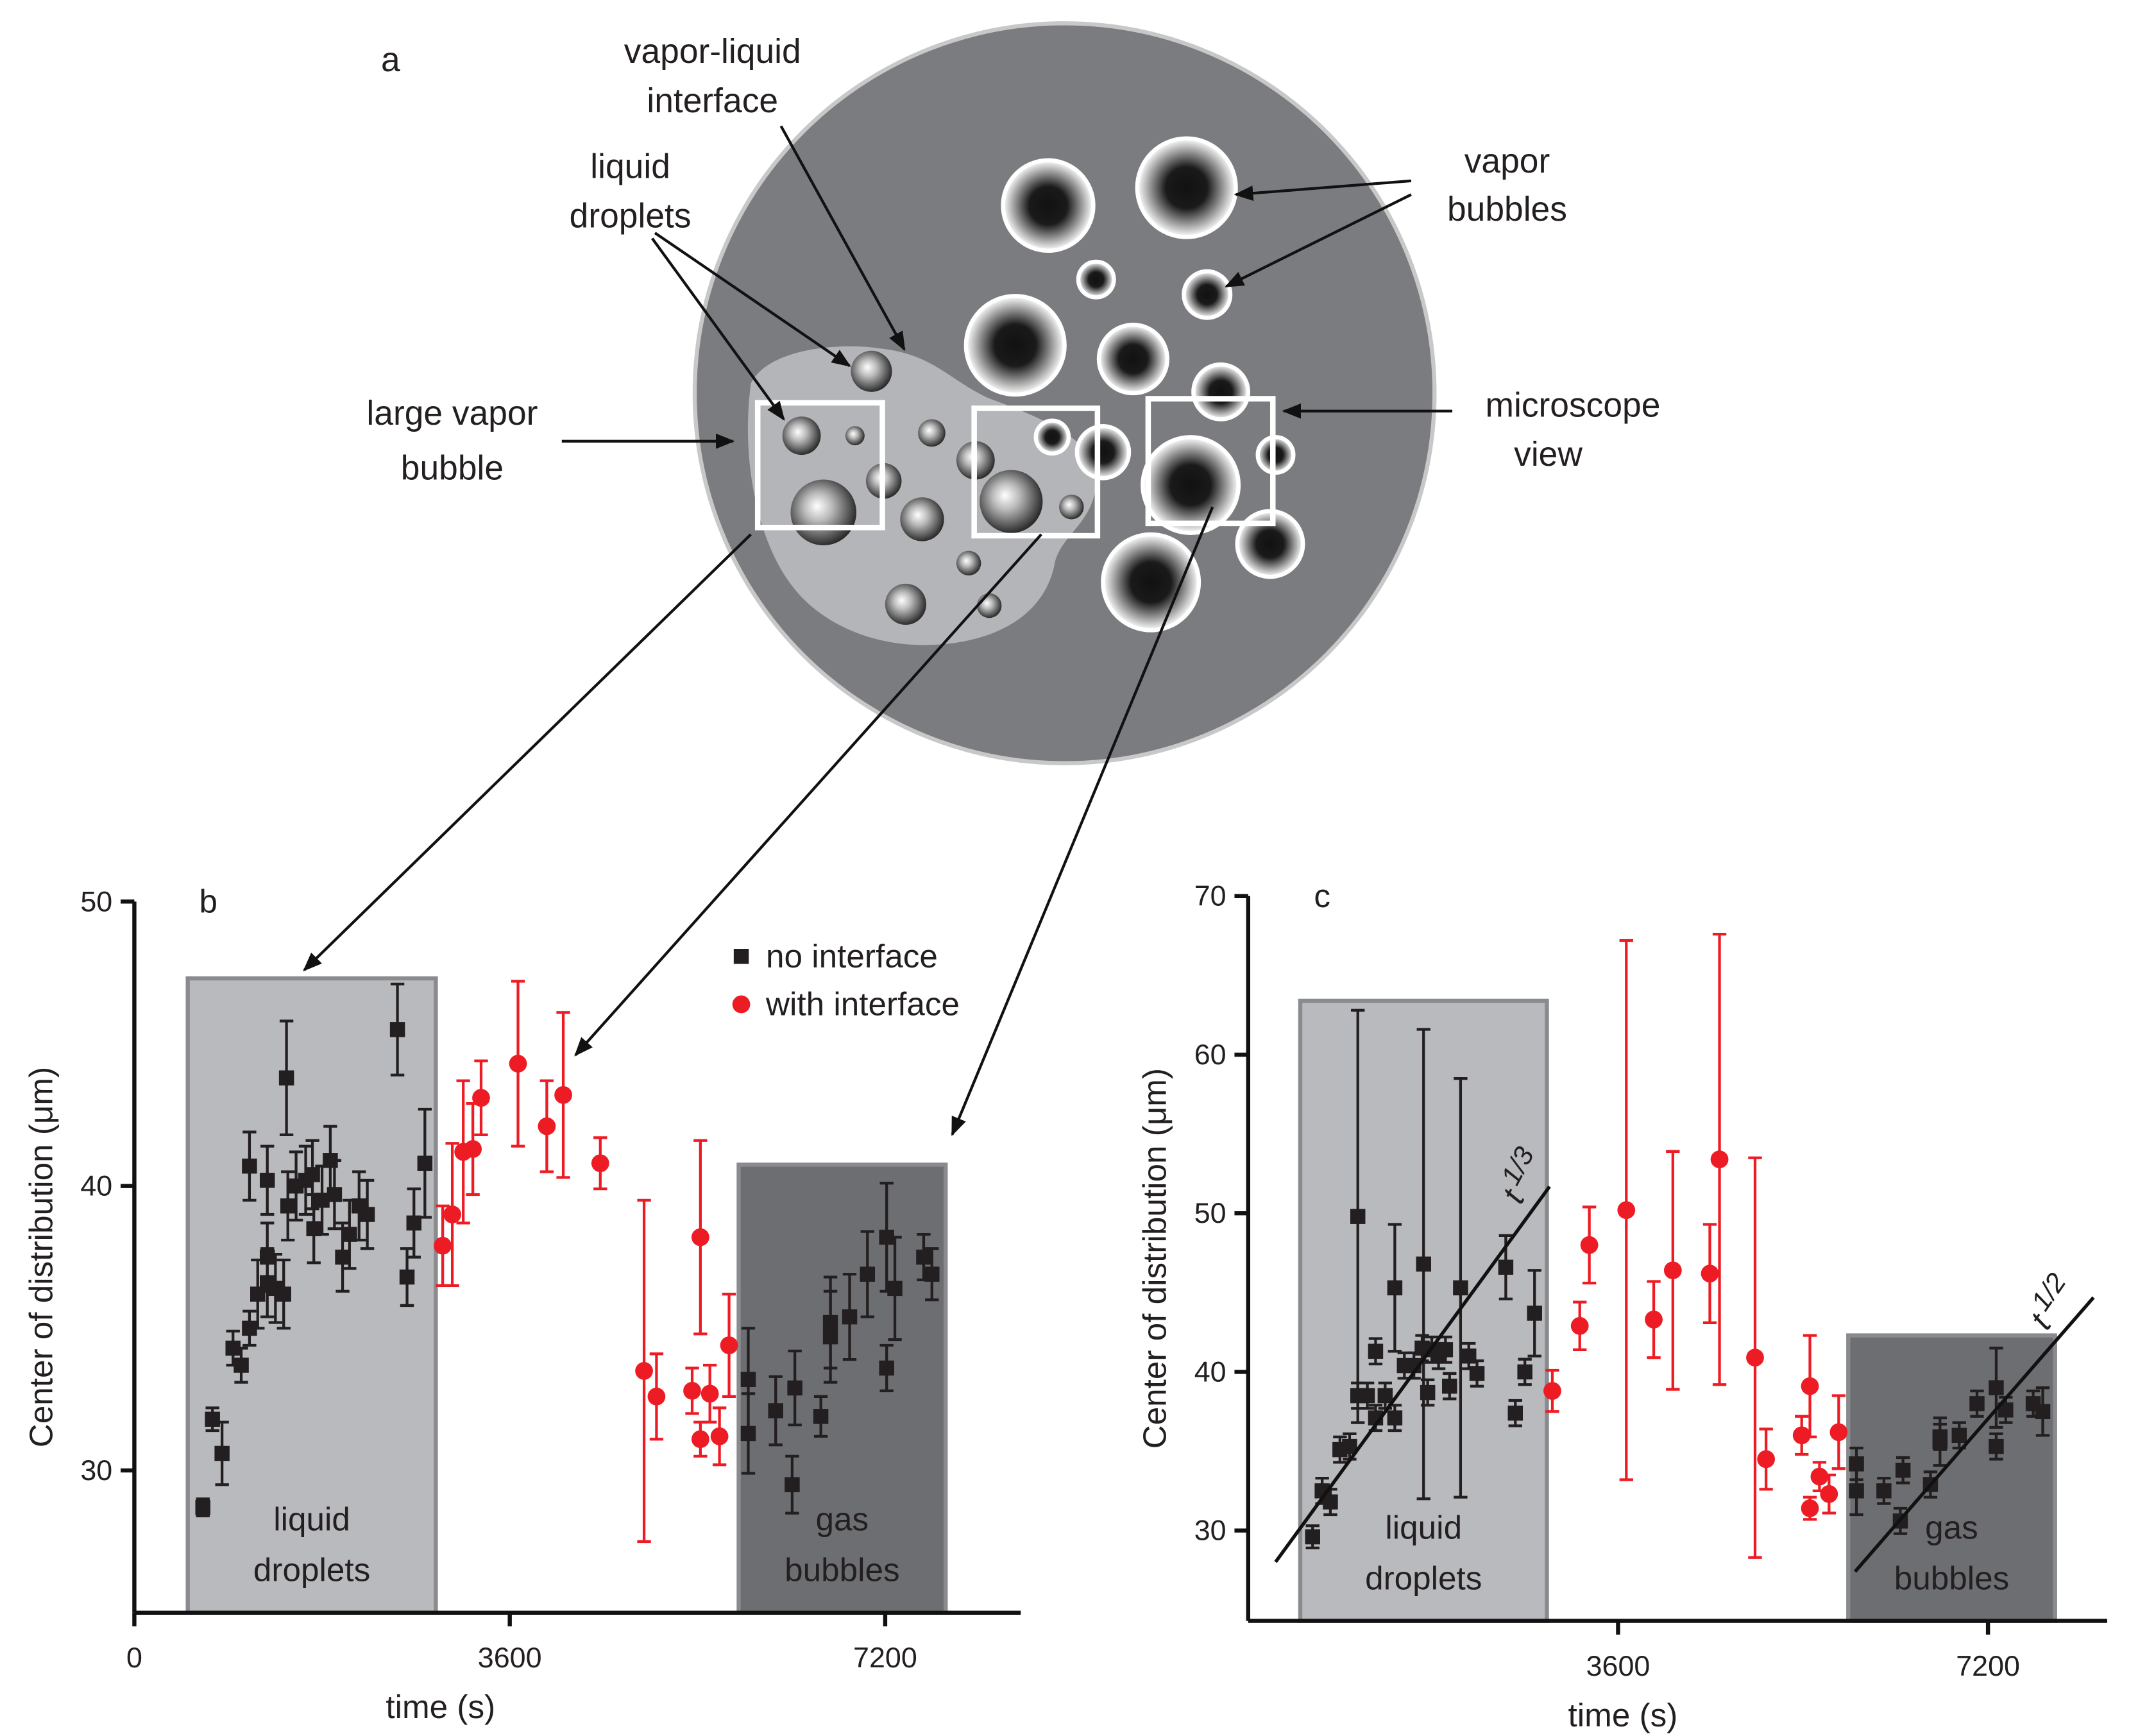 The image size is (2147, 1736). I want to click on region, so click(842, 1388).